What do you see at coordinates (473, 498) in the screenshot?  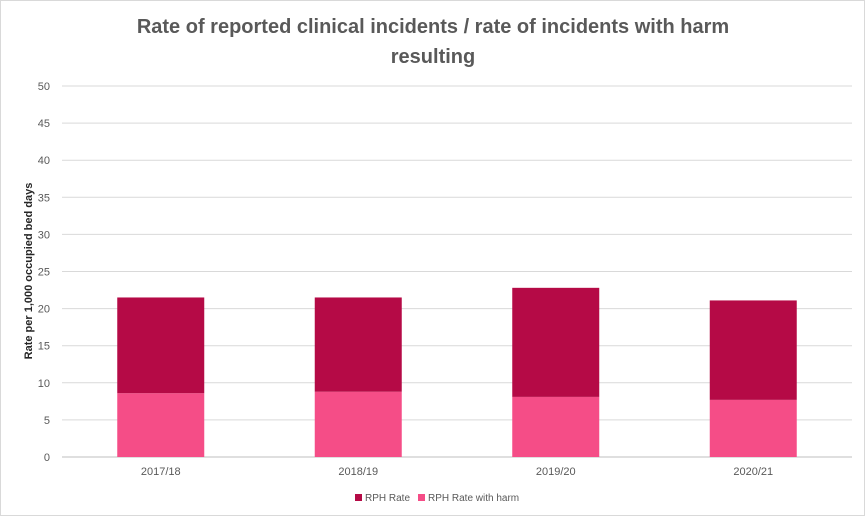 I see `legend-label: RPH Rate with harm` at bounding box center [473, 498].